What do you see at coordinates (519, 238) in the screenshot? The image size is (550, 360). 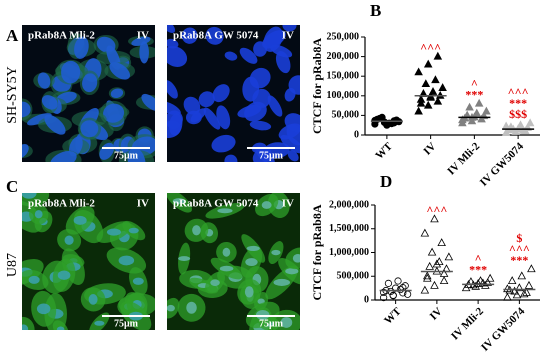 I see `significance: $` at bounding box center [519, 238].